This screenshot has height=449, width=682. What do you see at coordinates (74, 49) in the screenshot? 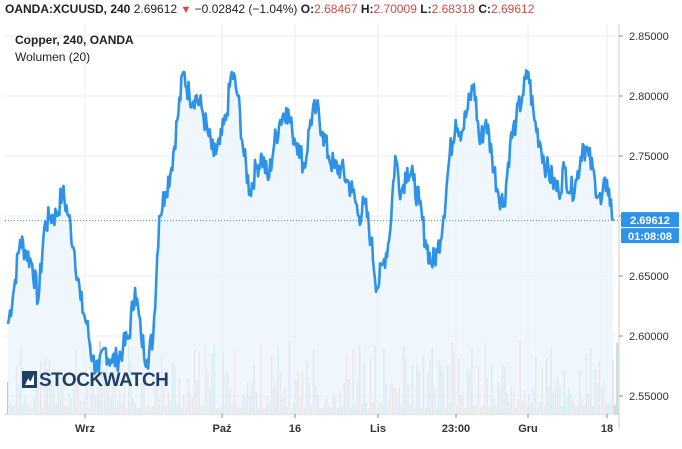
I see `chart-legend: Copper, 240, OANDA Wolumen (20)` at bounding box center [74, 49].